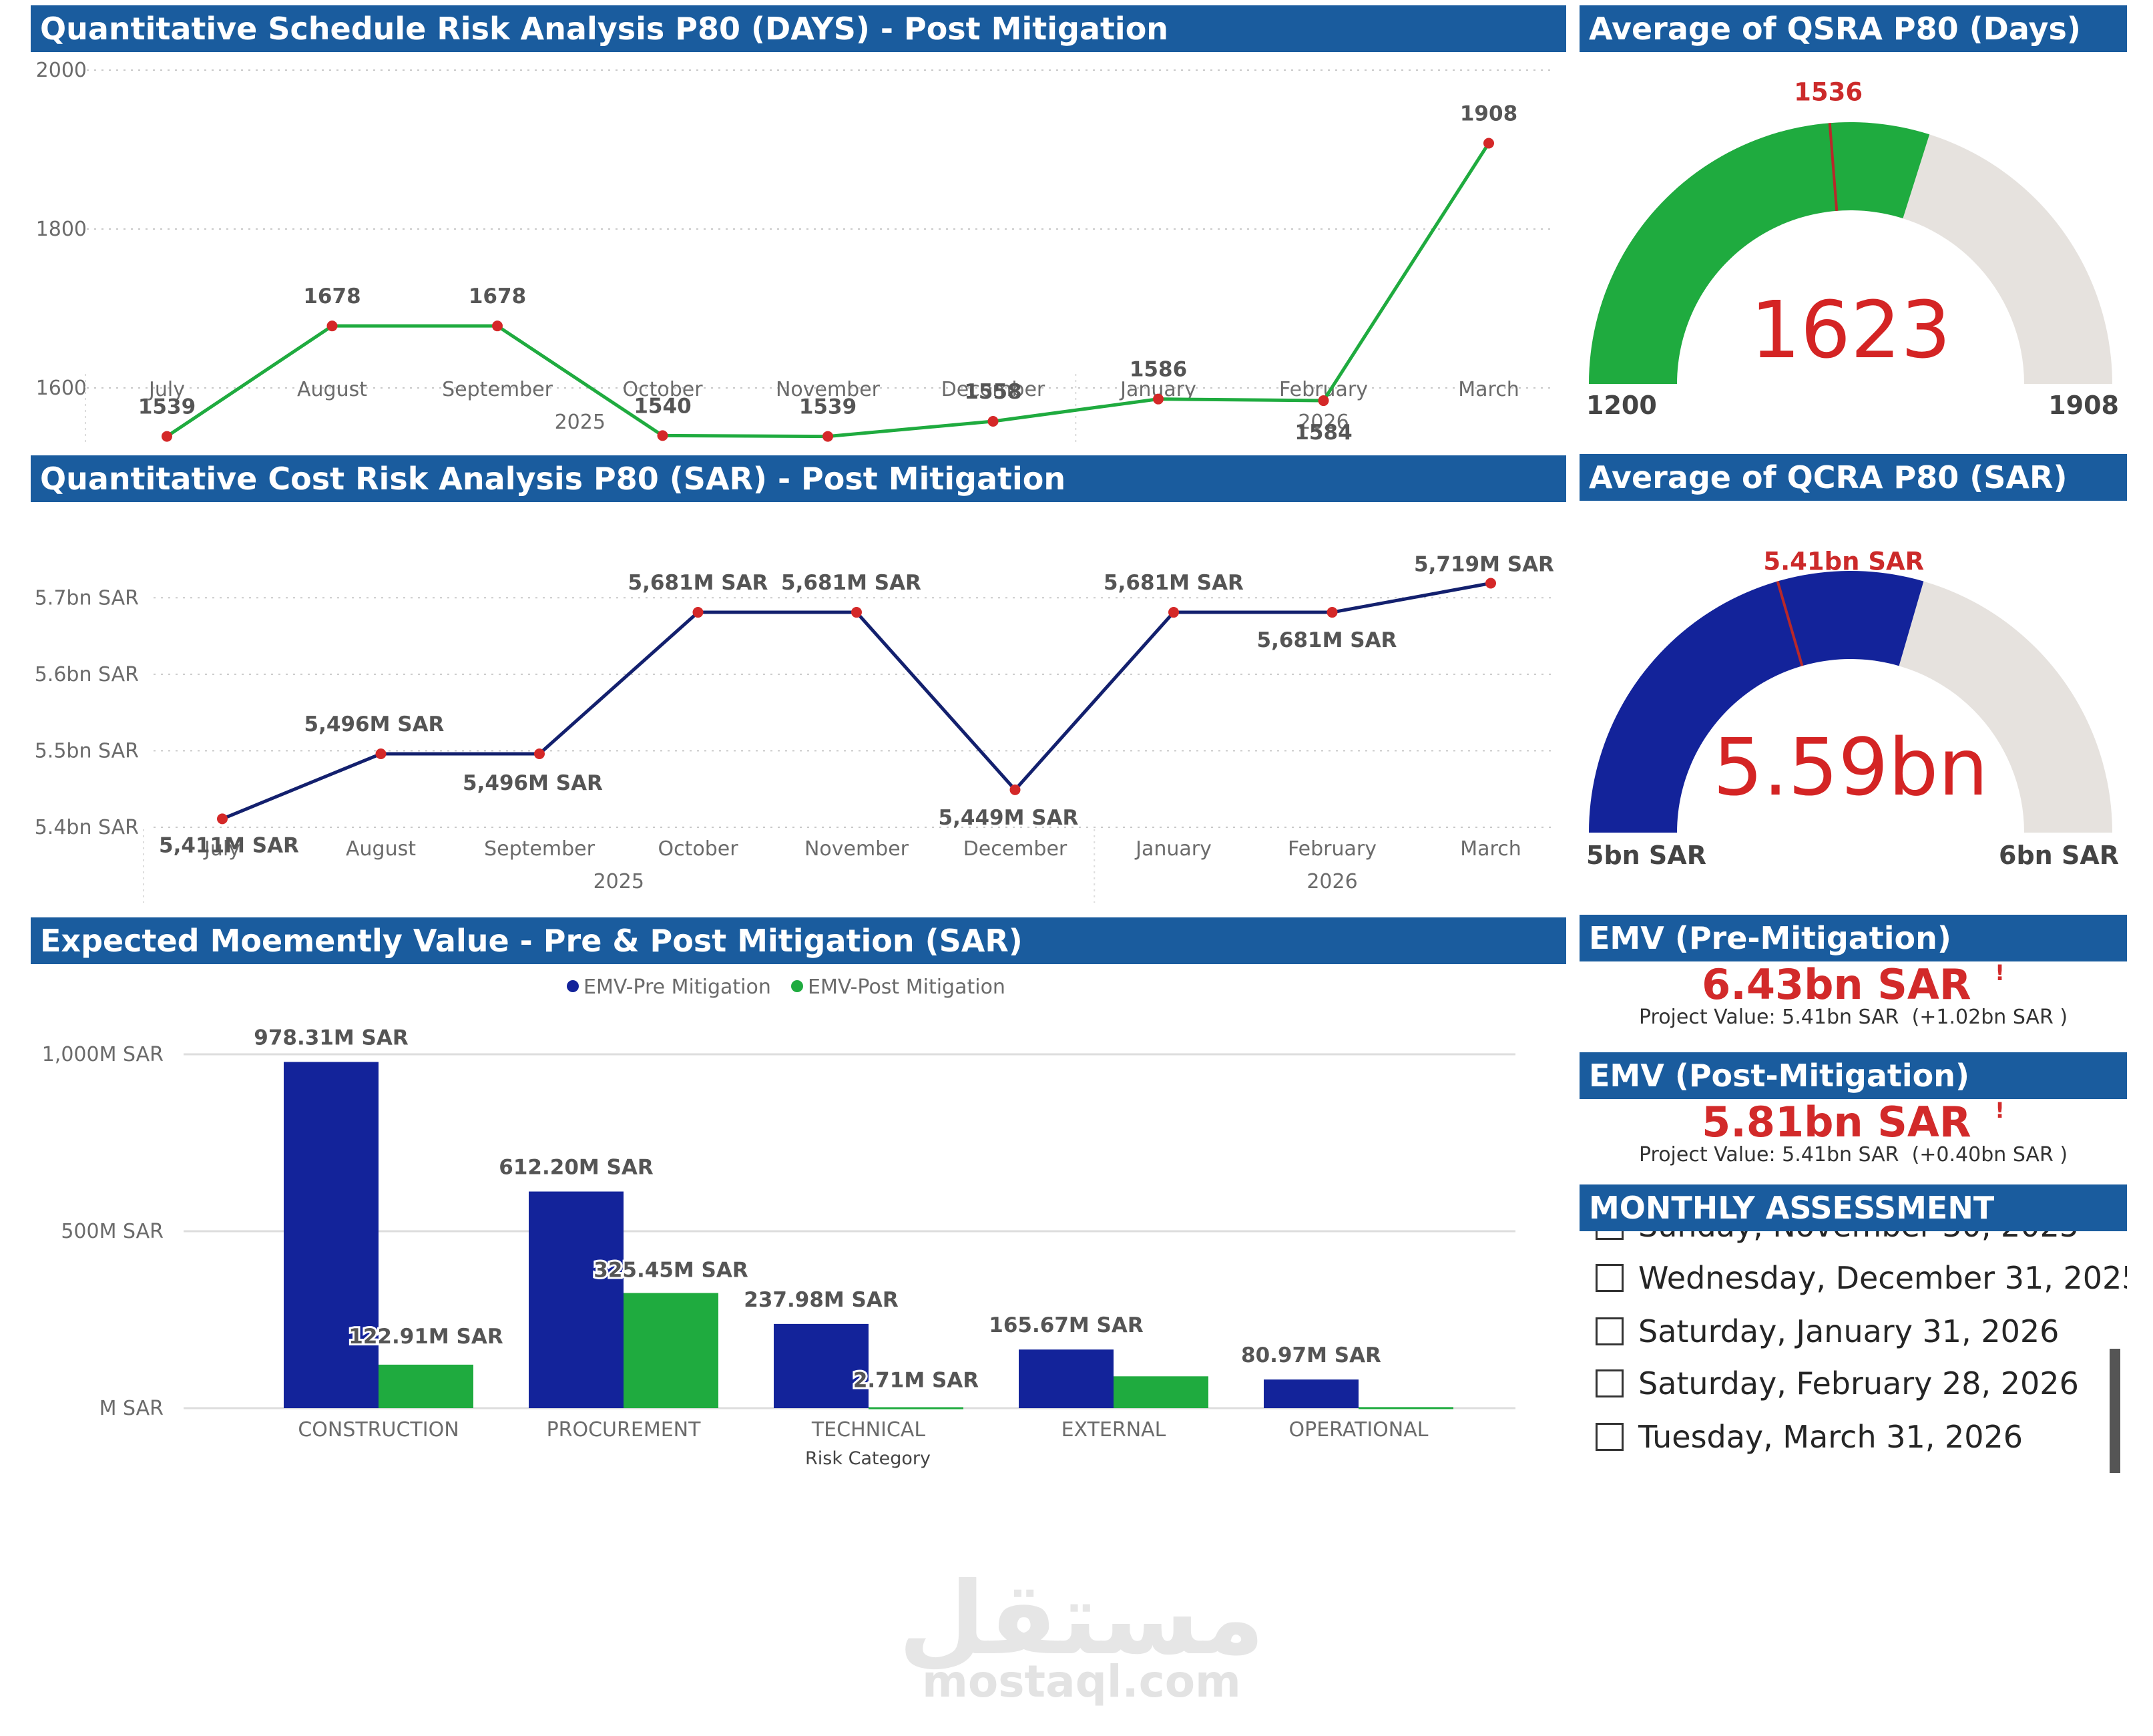  Describe the element at coordinates (1621, 405) in the screenshot. I see `gauge-min-label: 1200` at that location.